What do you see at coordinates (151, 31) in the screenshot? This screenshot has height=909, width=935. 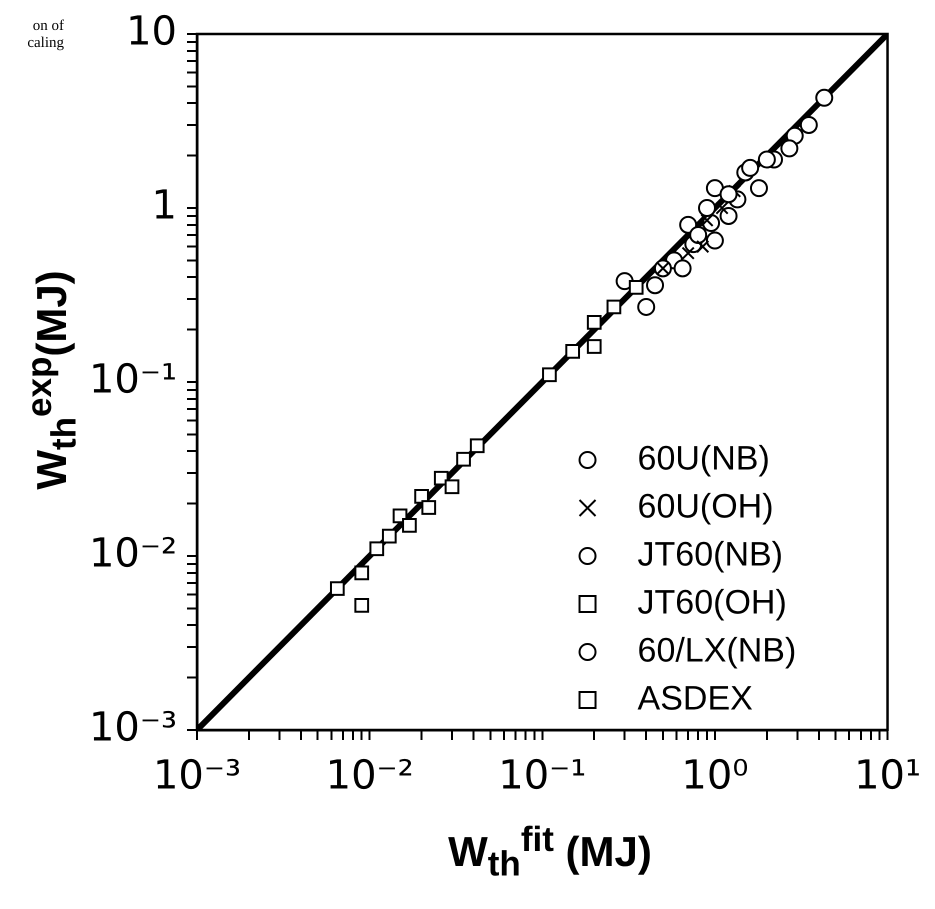 I see `y-tick-label: 10` at bounding box center [151, 31].